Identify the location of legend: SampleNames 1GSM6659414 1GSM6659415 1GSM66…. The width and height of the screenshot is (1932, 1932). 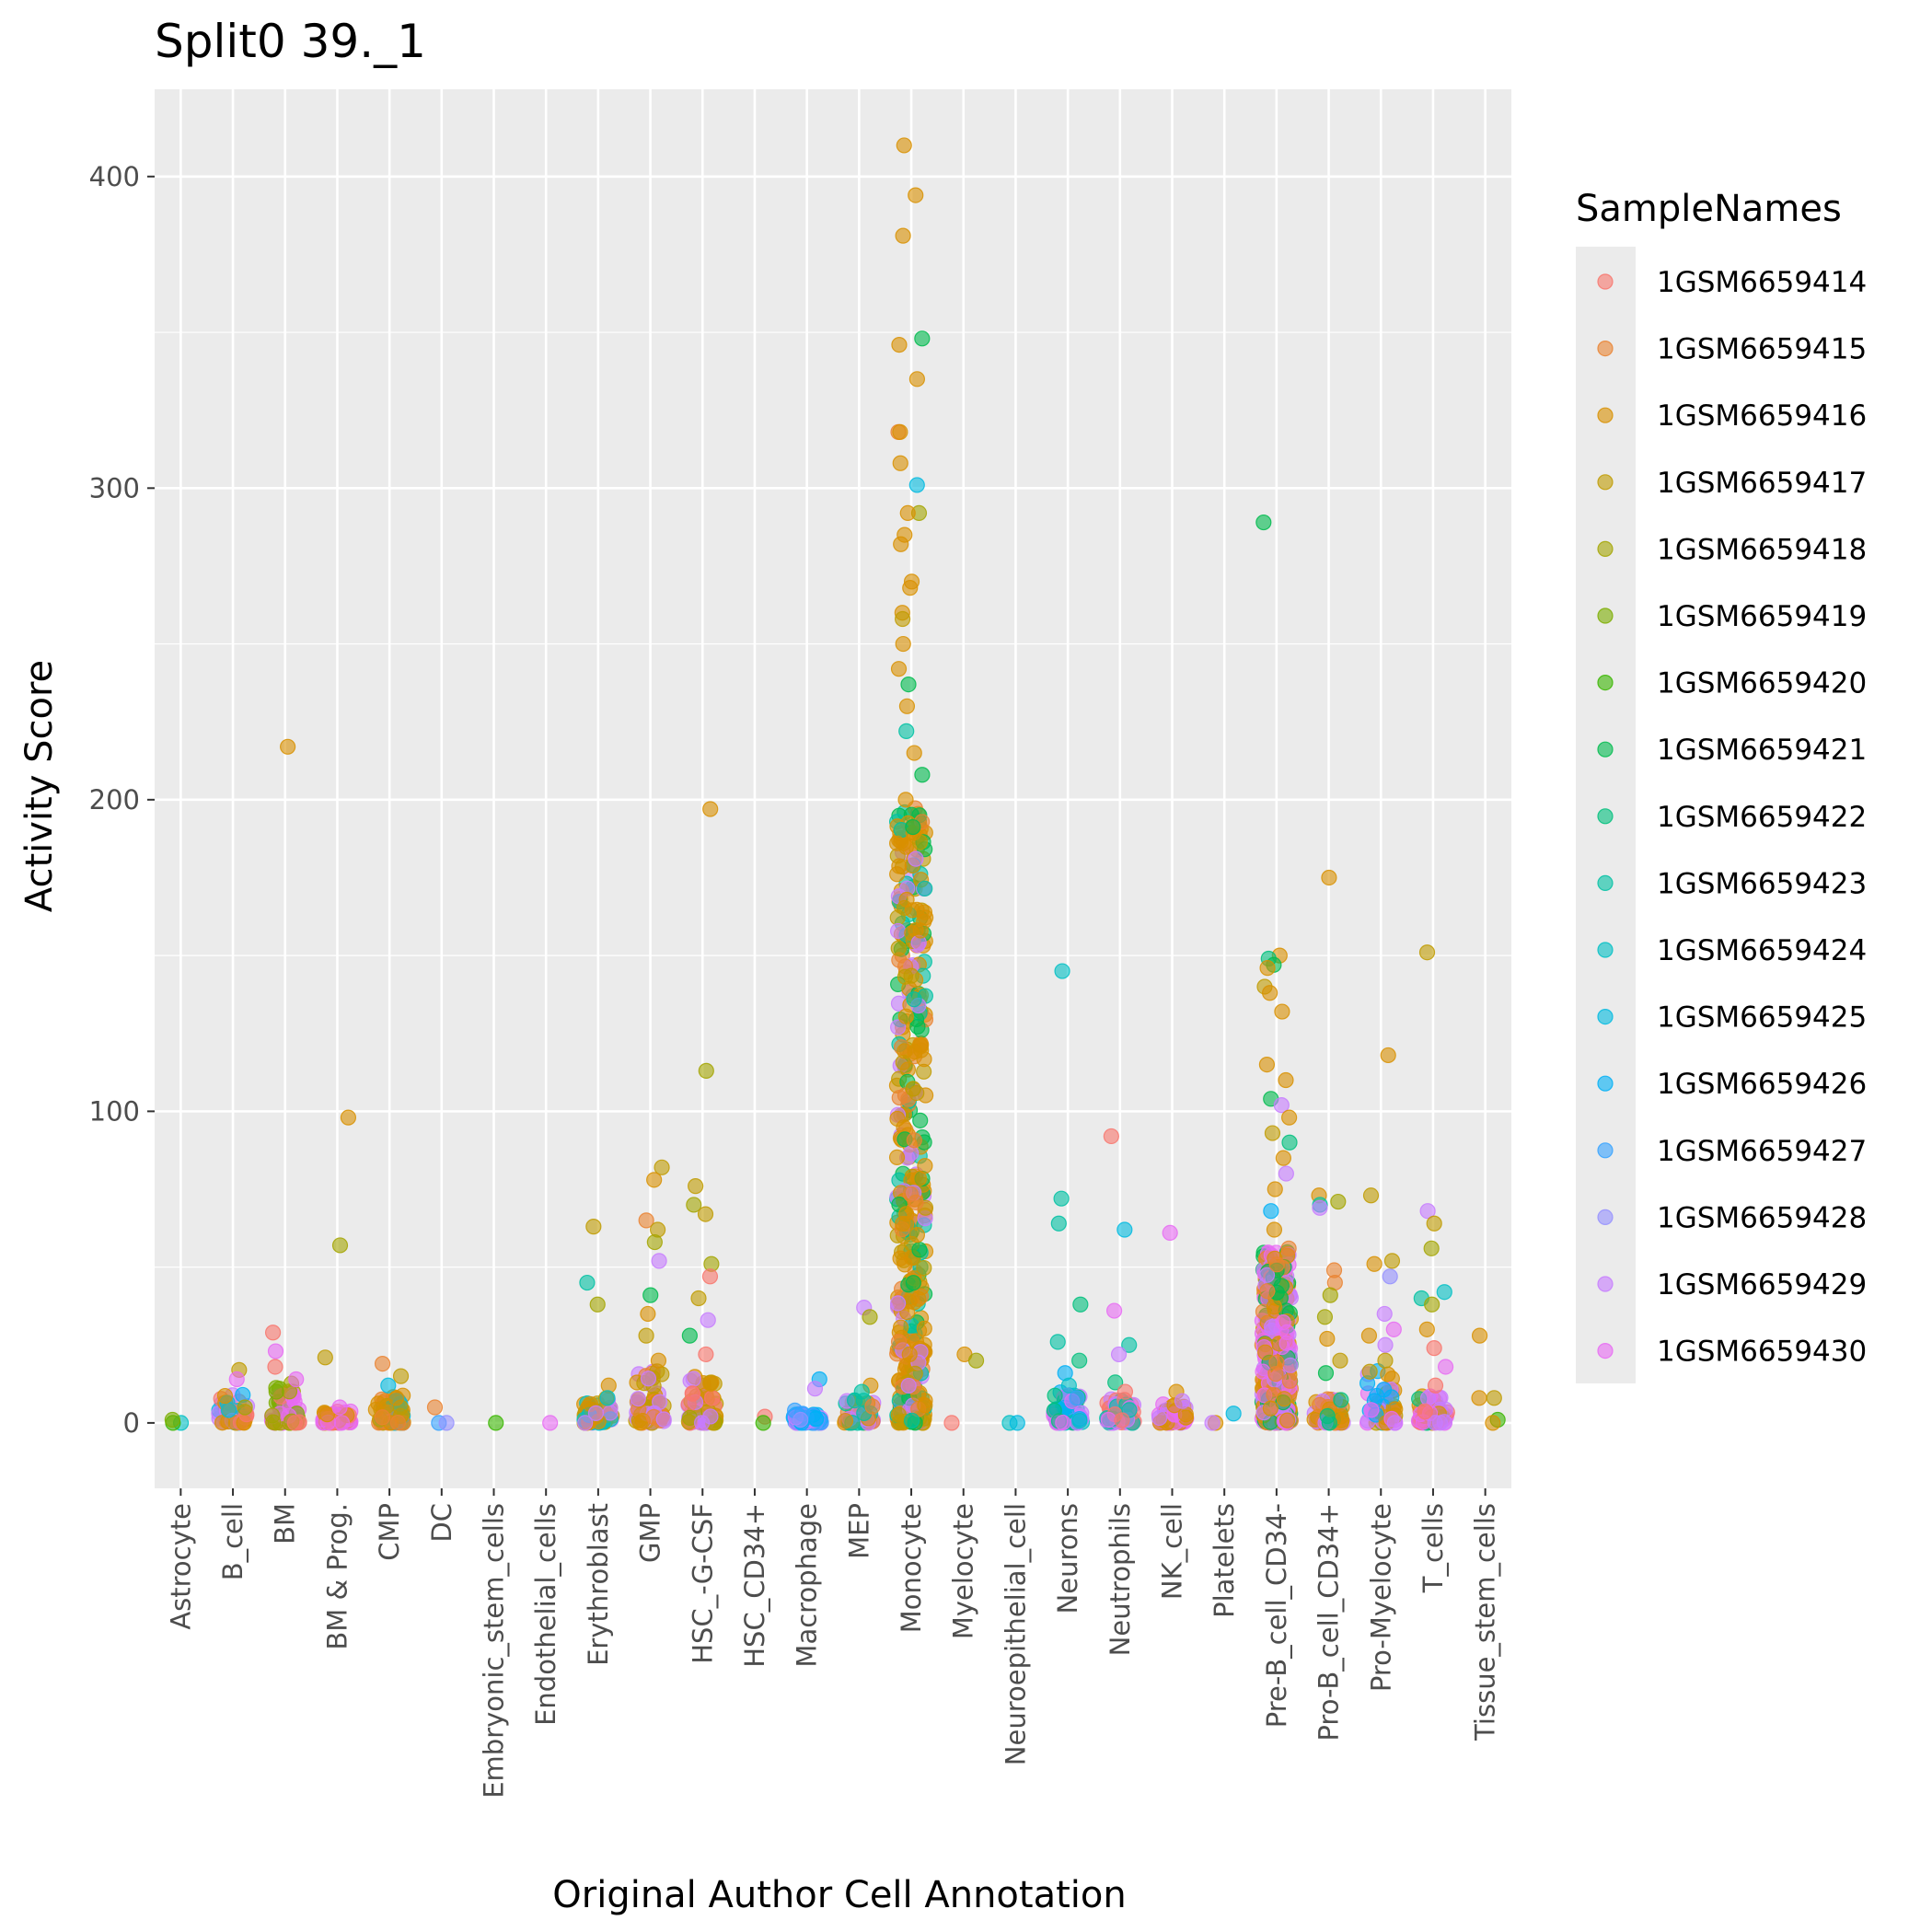
(1722, 785).